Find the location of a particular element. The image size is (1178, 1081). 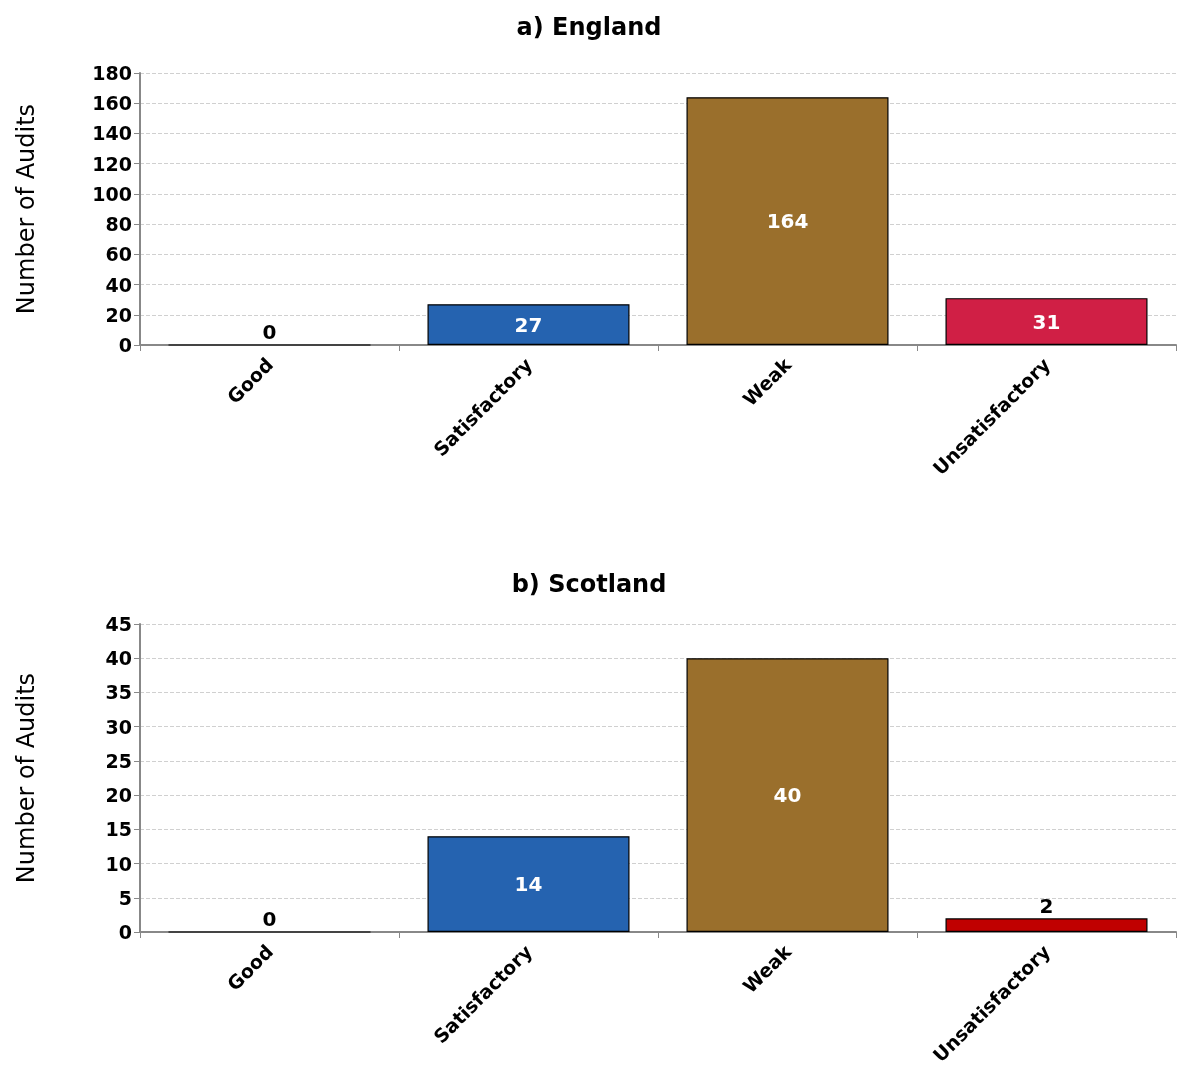

data-label: 31 is located at coordinates (1046, 321).